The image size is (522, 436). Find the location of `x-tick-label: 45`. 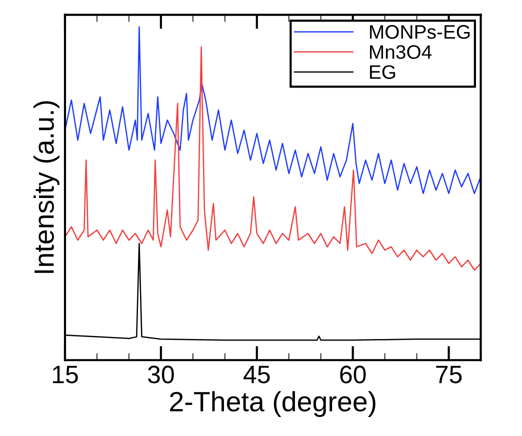

x-tick-label: 45 is located at coordinates (257, 375).